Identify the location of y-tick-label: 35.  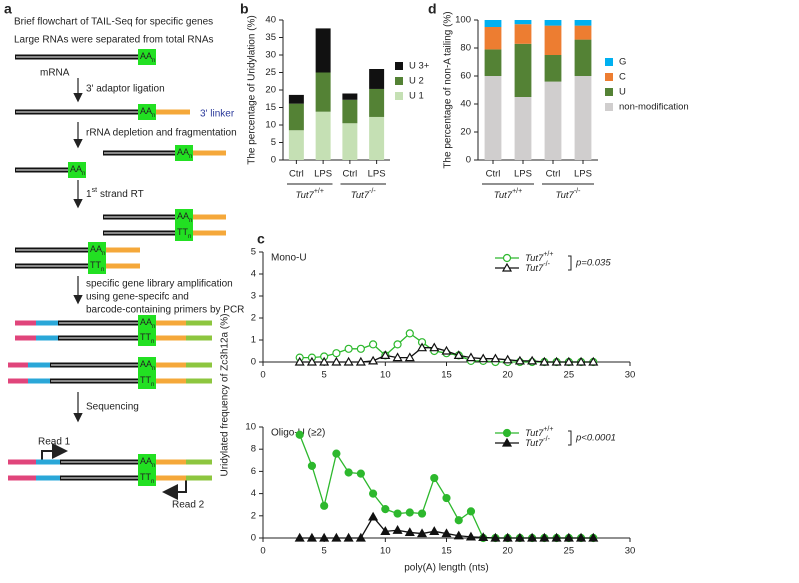
(270, 37).